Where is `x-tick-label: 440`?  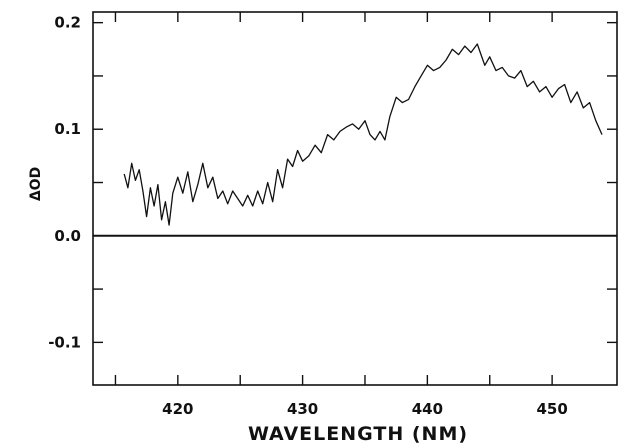 x-tick-label: 440 is located at coordinates (427, 409).